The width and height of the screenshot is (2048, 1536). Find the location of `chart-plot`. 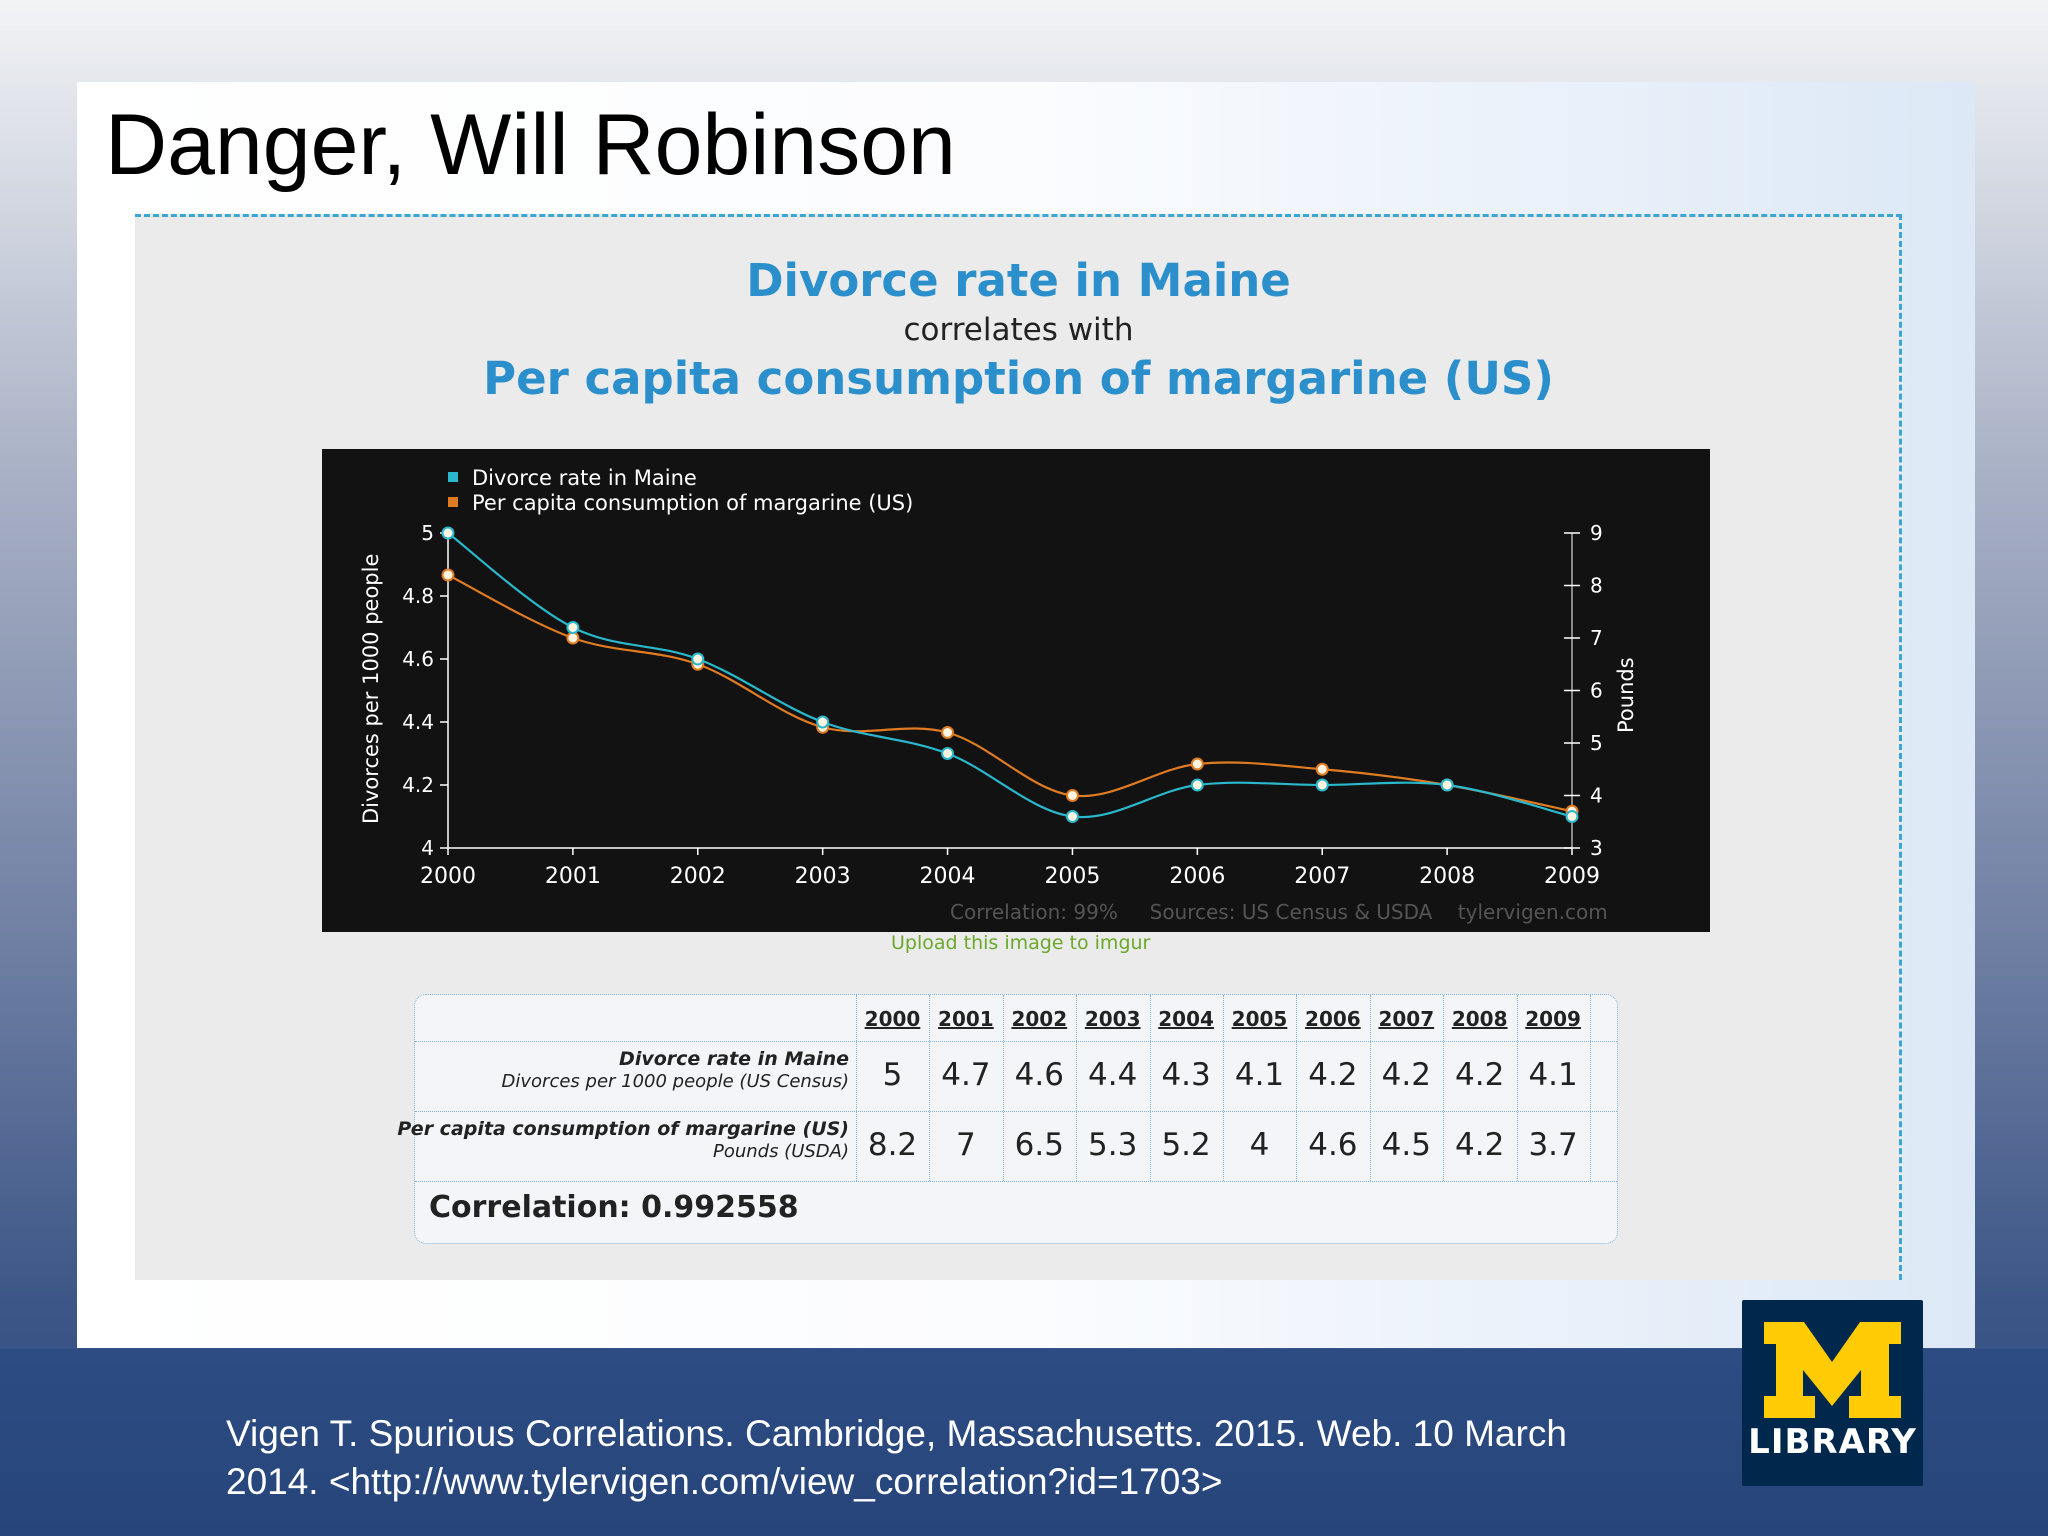

chart-plot is located at coordinates (1010, 674).